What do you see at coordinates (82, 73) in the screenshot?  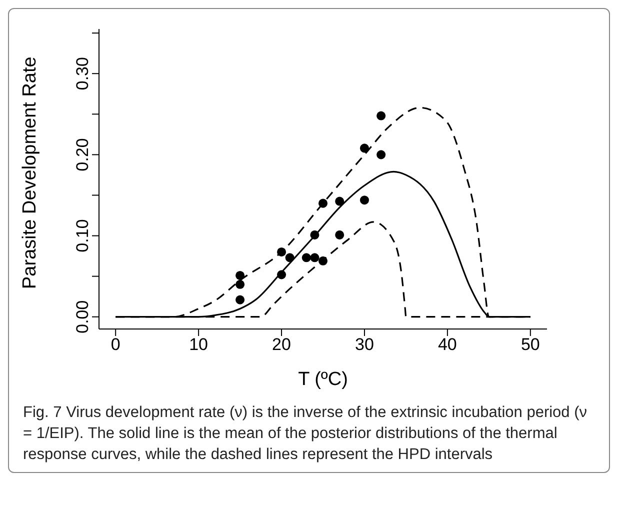 I see `y-tick-label: 0.30` at bounding box center [82, 73].